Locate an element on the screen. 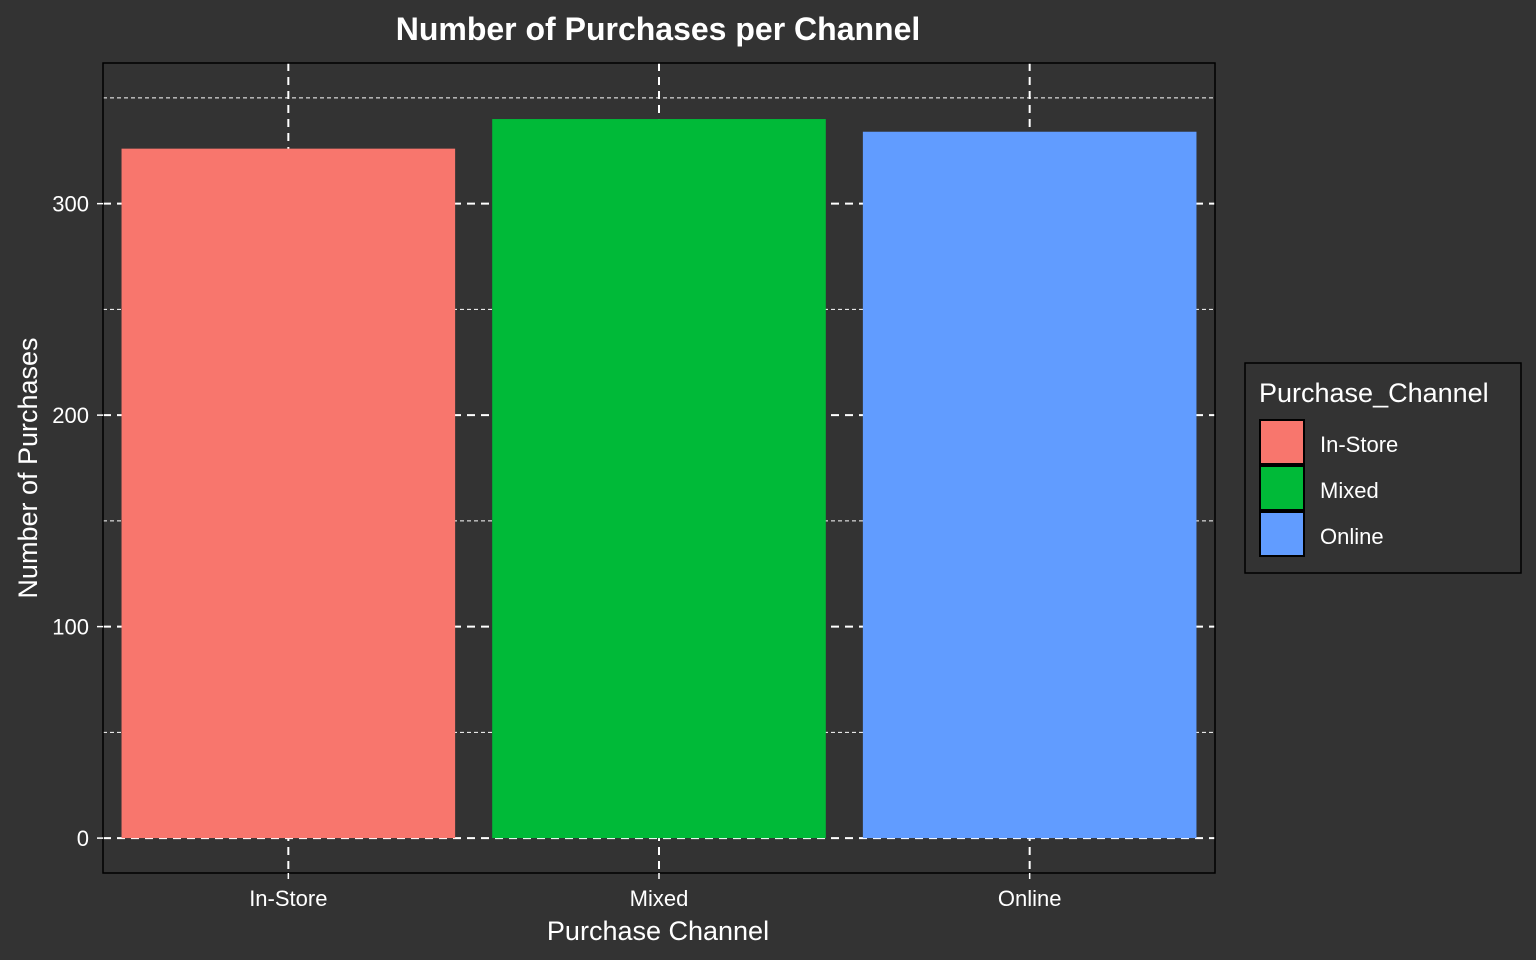  y-tick-label: 300 is located at coordinates (70, 204).